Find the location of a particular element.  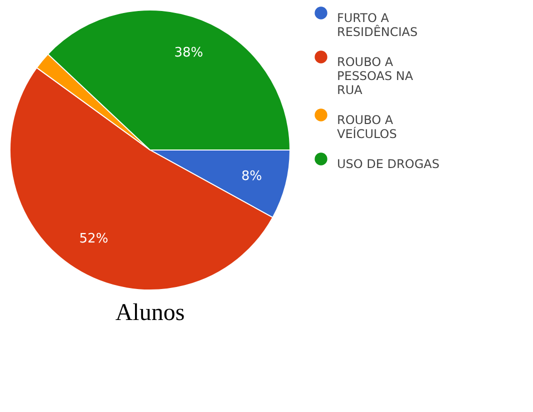

data-label: 52% is located at coordinates (93, 239).